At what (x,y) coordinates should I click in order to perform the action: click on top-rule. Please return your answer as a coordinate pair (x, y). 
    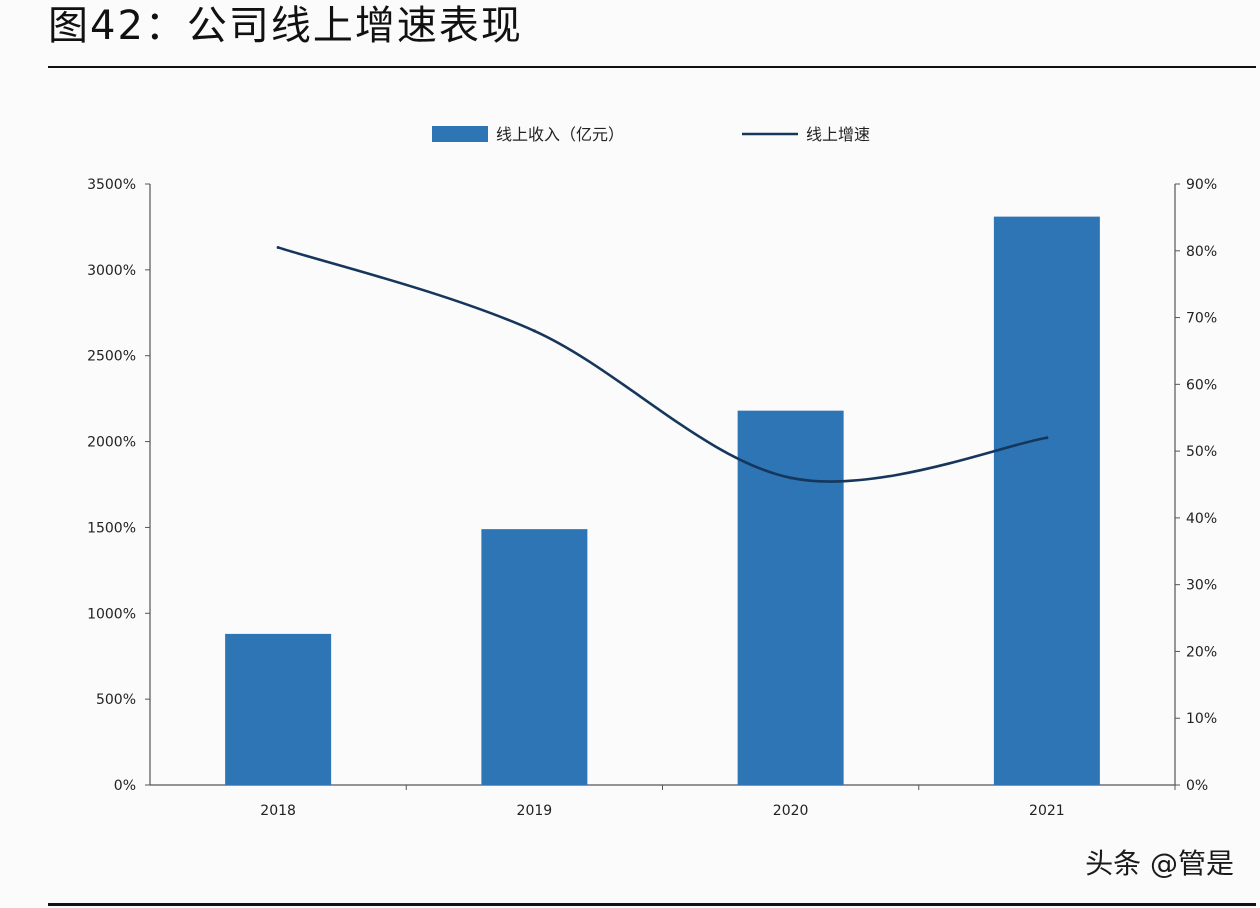
    Looking at the image, I should click on (652, 67).